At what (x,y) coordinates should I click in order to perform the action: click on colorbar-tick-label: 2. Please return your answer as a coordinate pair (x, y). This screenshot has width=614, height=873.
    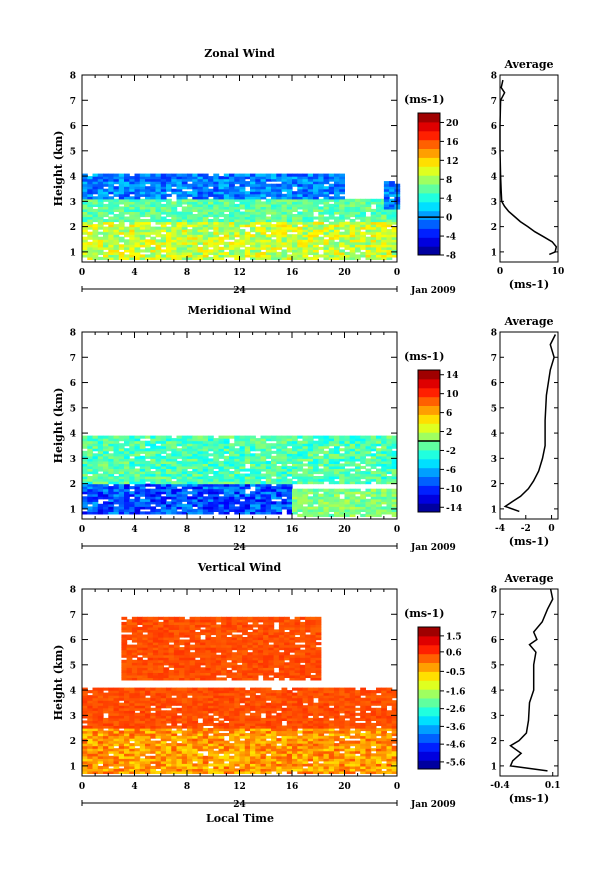
    Looking at the image, I should click on (449, 433).